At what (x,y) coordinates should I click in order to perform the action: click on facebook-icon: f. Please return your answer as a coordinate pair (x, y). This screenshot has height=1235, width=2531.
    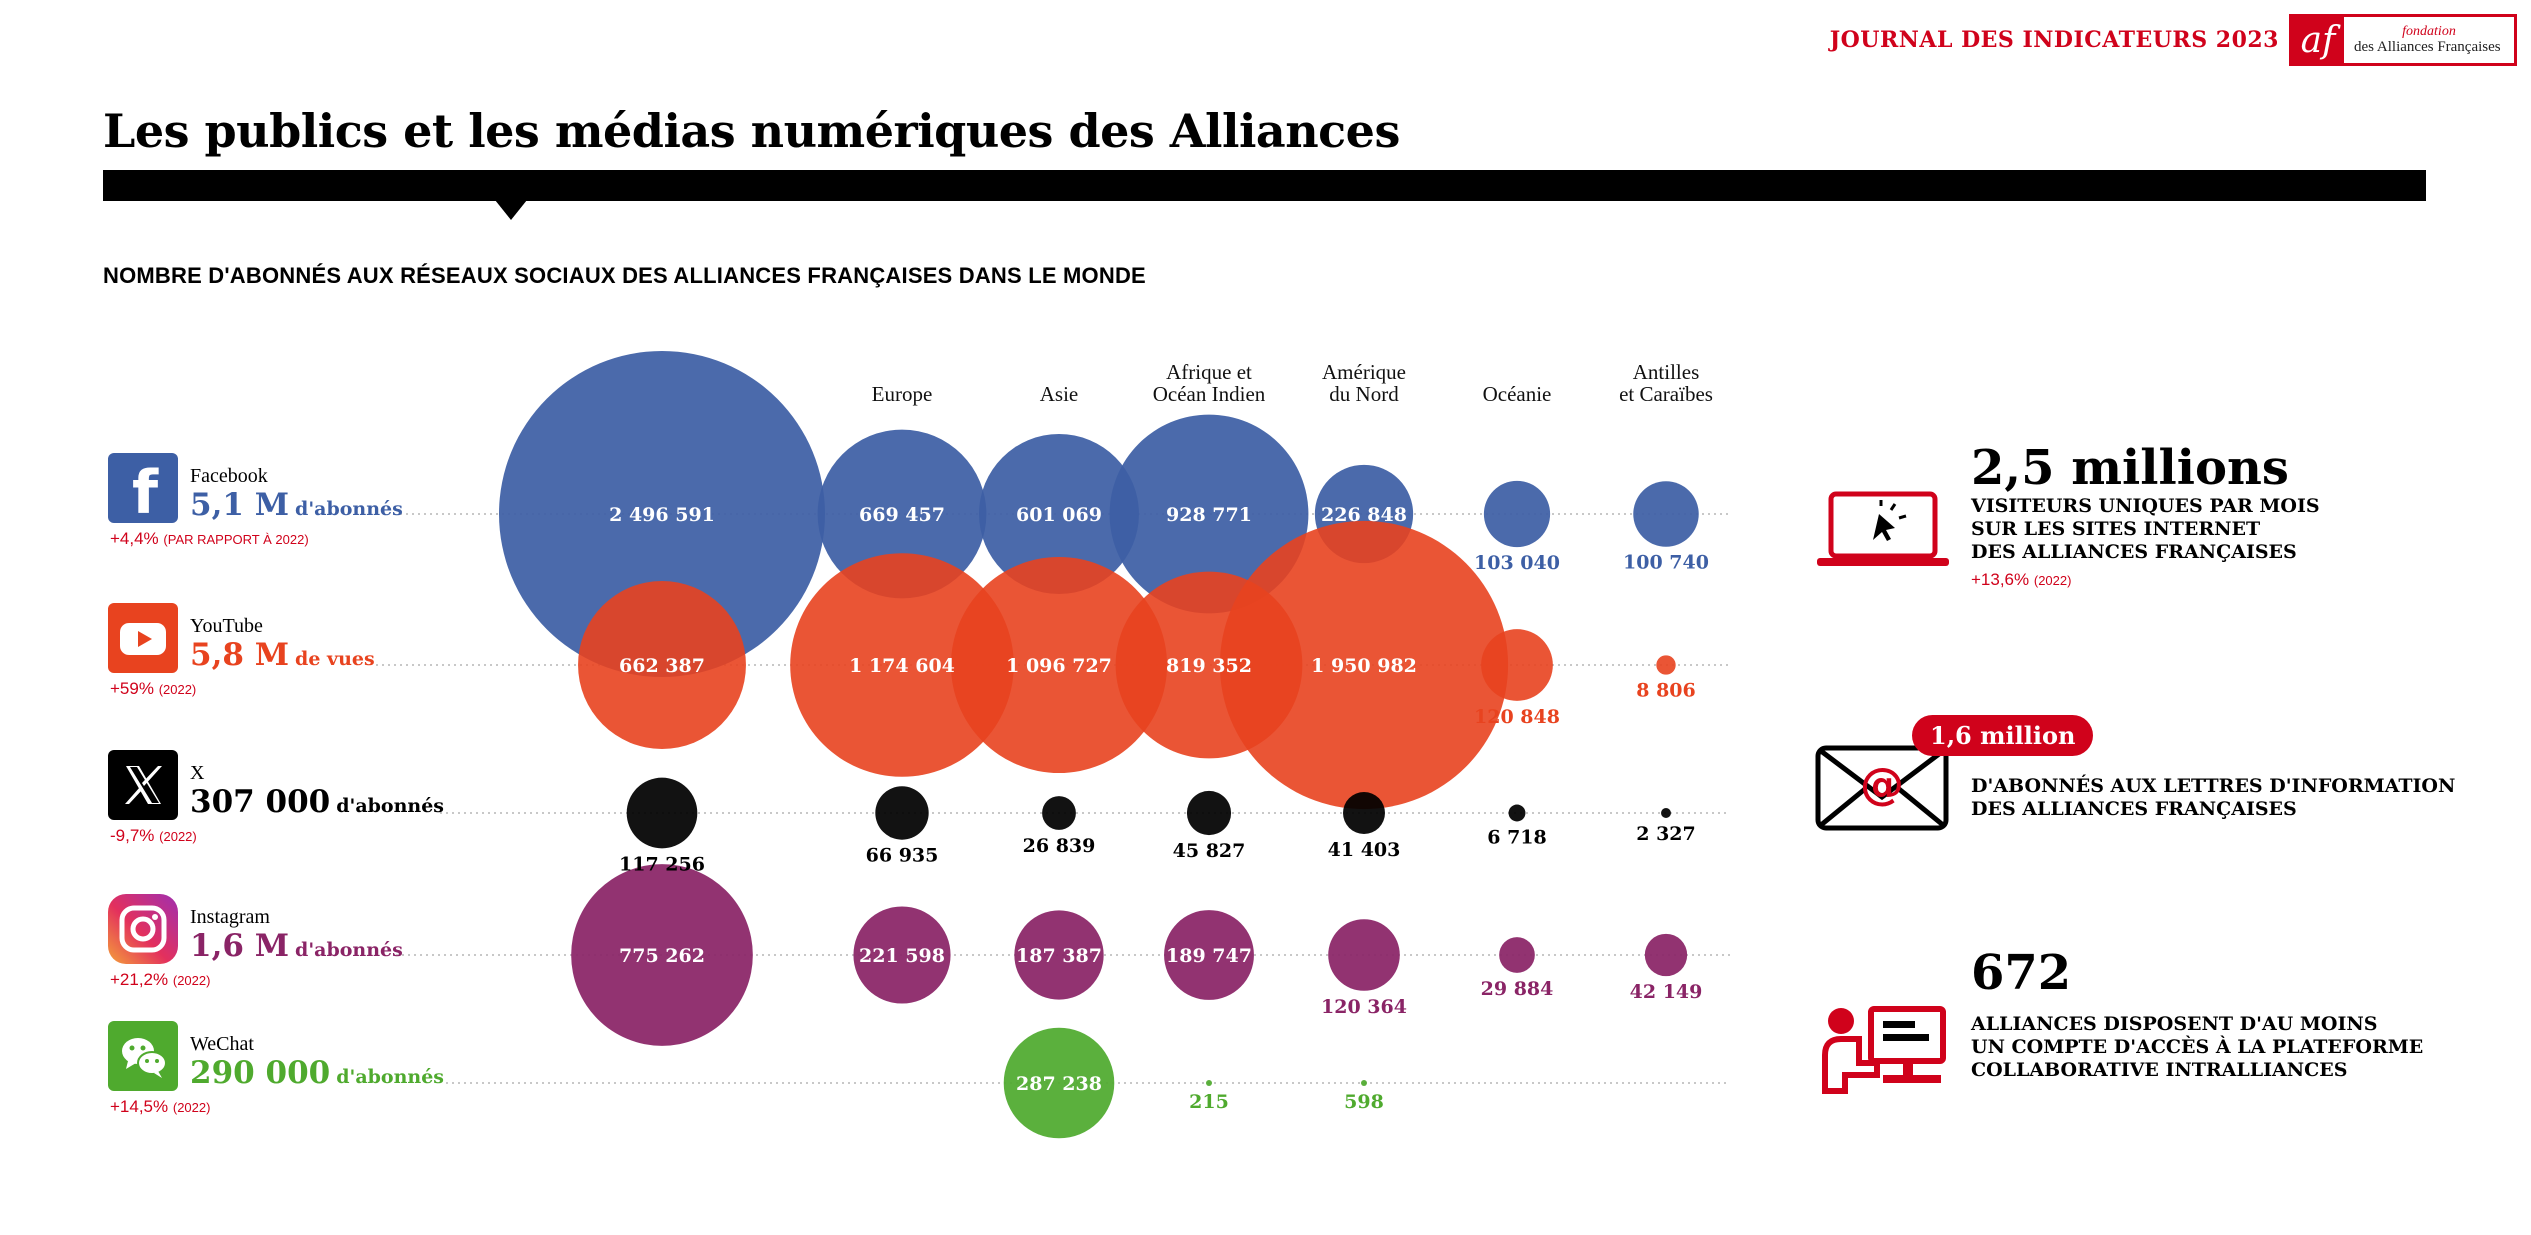
    Looking at the image, I should click on (143, 488).